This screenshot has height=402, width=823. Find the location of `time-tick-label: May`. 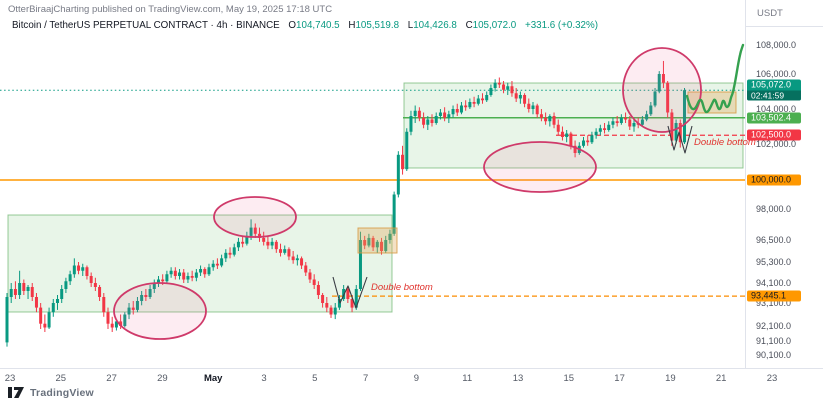

time-tick-label: May is located at coordinates (213, 378).